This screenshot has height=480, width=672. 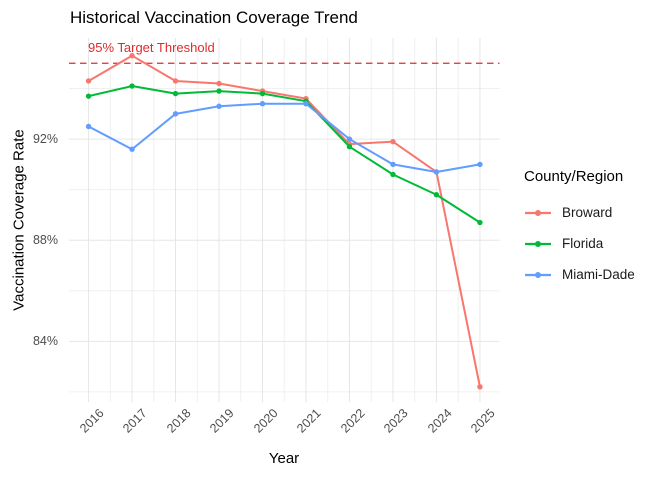 What do you see at coordinates (45, 139) in the screenshot?
I see `y-tick-label: 92%` at bounding box center [45, 139].